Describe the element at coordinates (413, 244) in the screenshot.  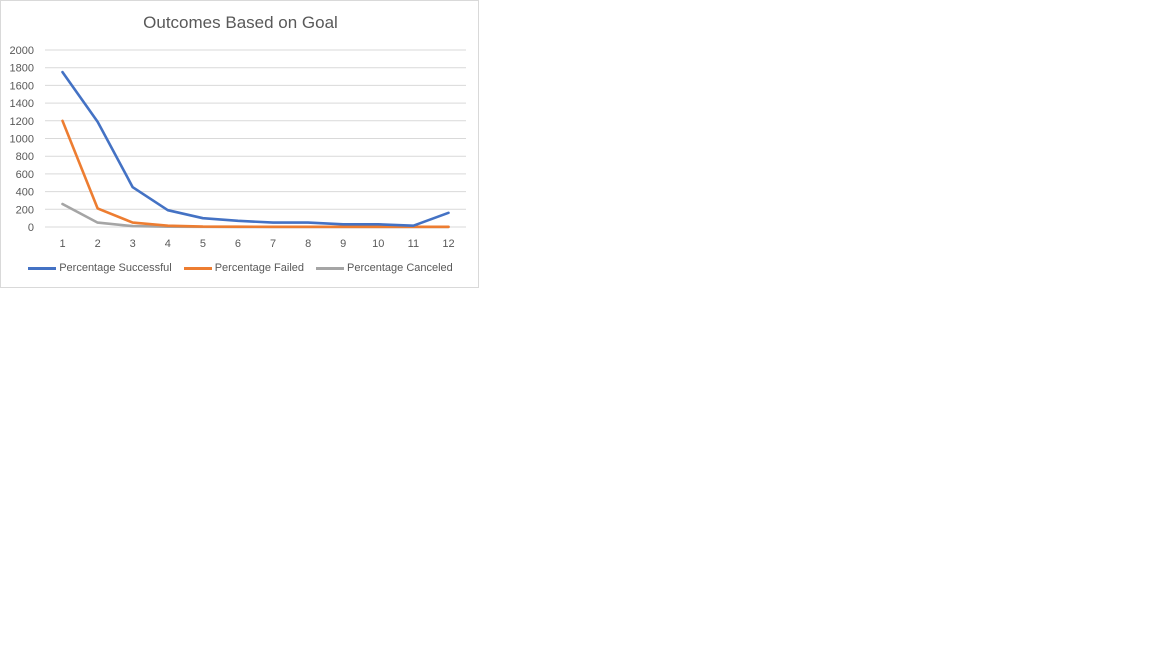
I see `x-tick-label: 11` at that location.